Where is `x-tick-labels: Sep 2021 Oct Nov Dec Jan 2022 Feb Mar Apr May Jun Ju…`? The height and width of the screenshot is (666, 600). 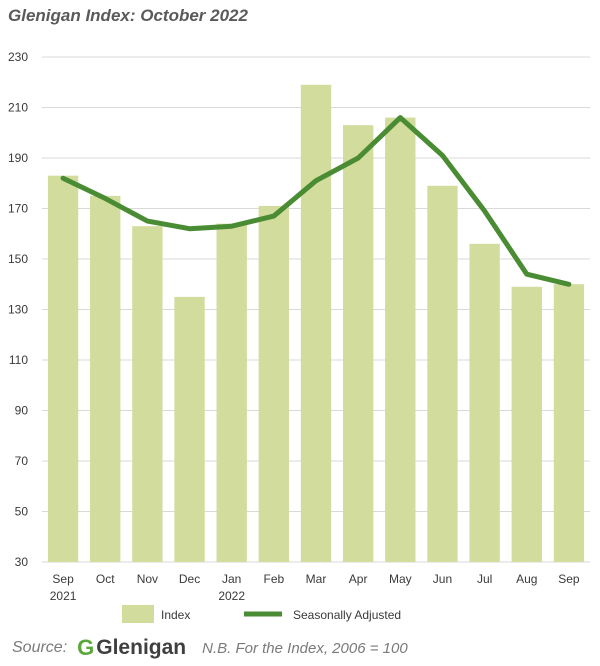 x-tick-labels: Sep 2021 Oct Nov Dec Jan 2022 Feb Mar Apr May Jun Ju… is located at coordinates (315, 587).